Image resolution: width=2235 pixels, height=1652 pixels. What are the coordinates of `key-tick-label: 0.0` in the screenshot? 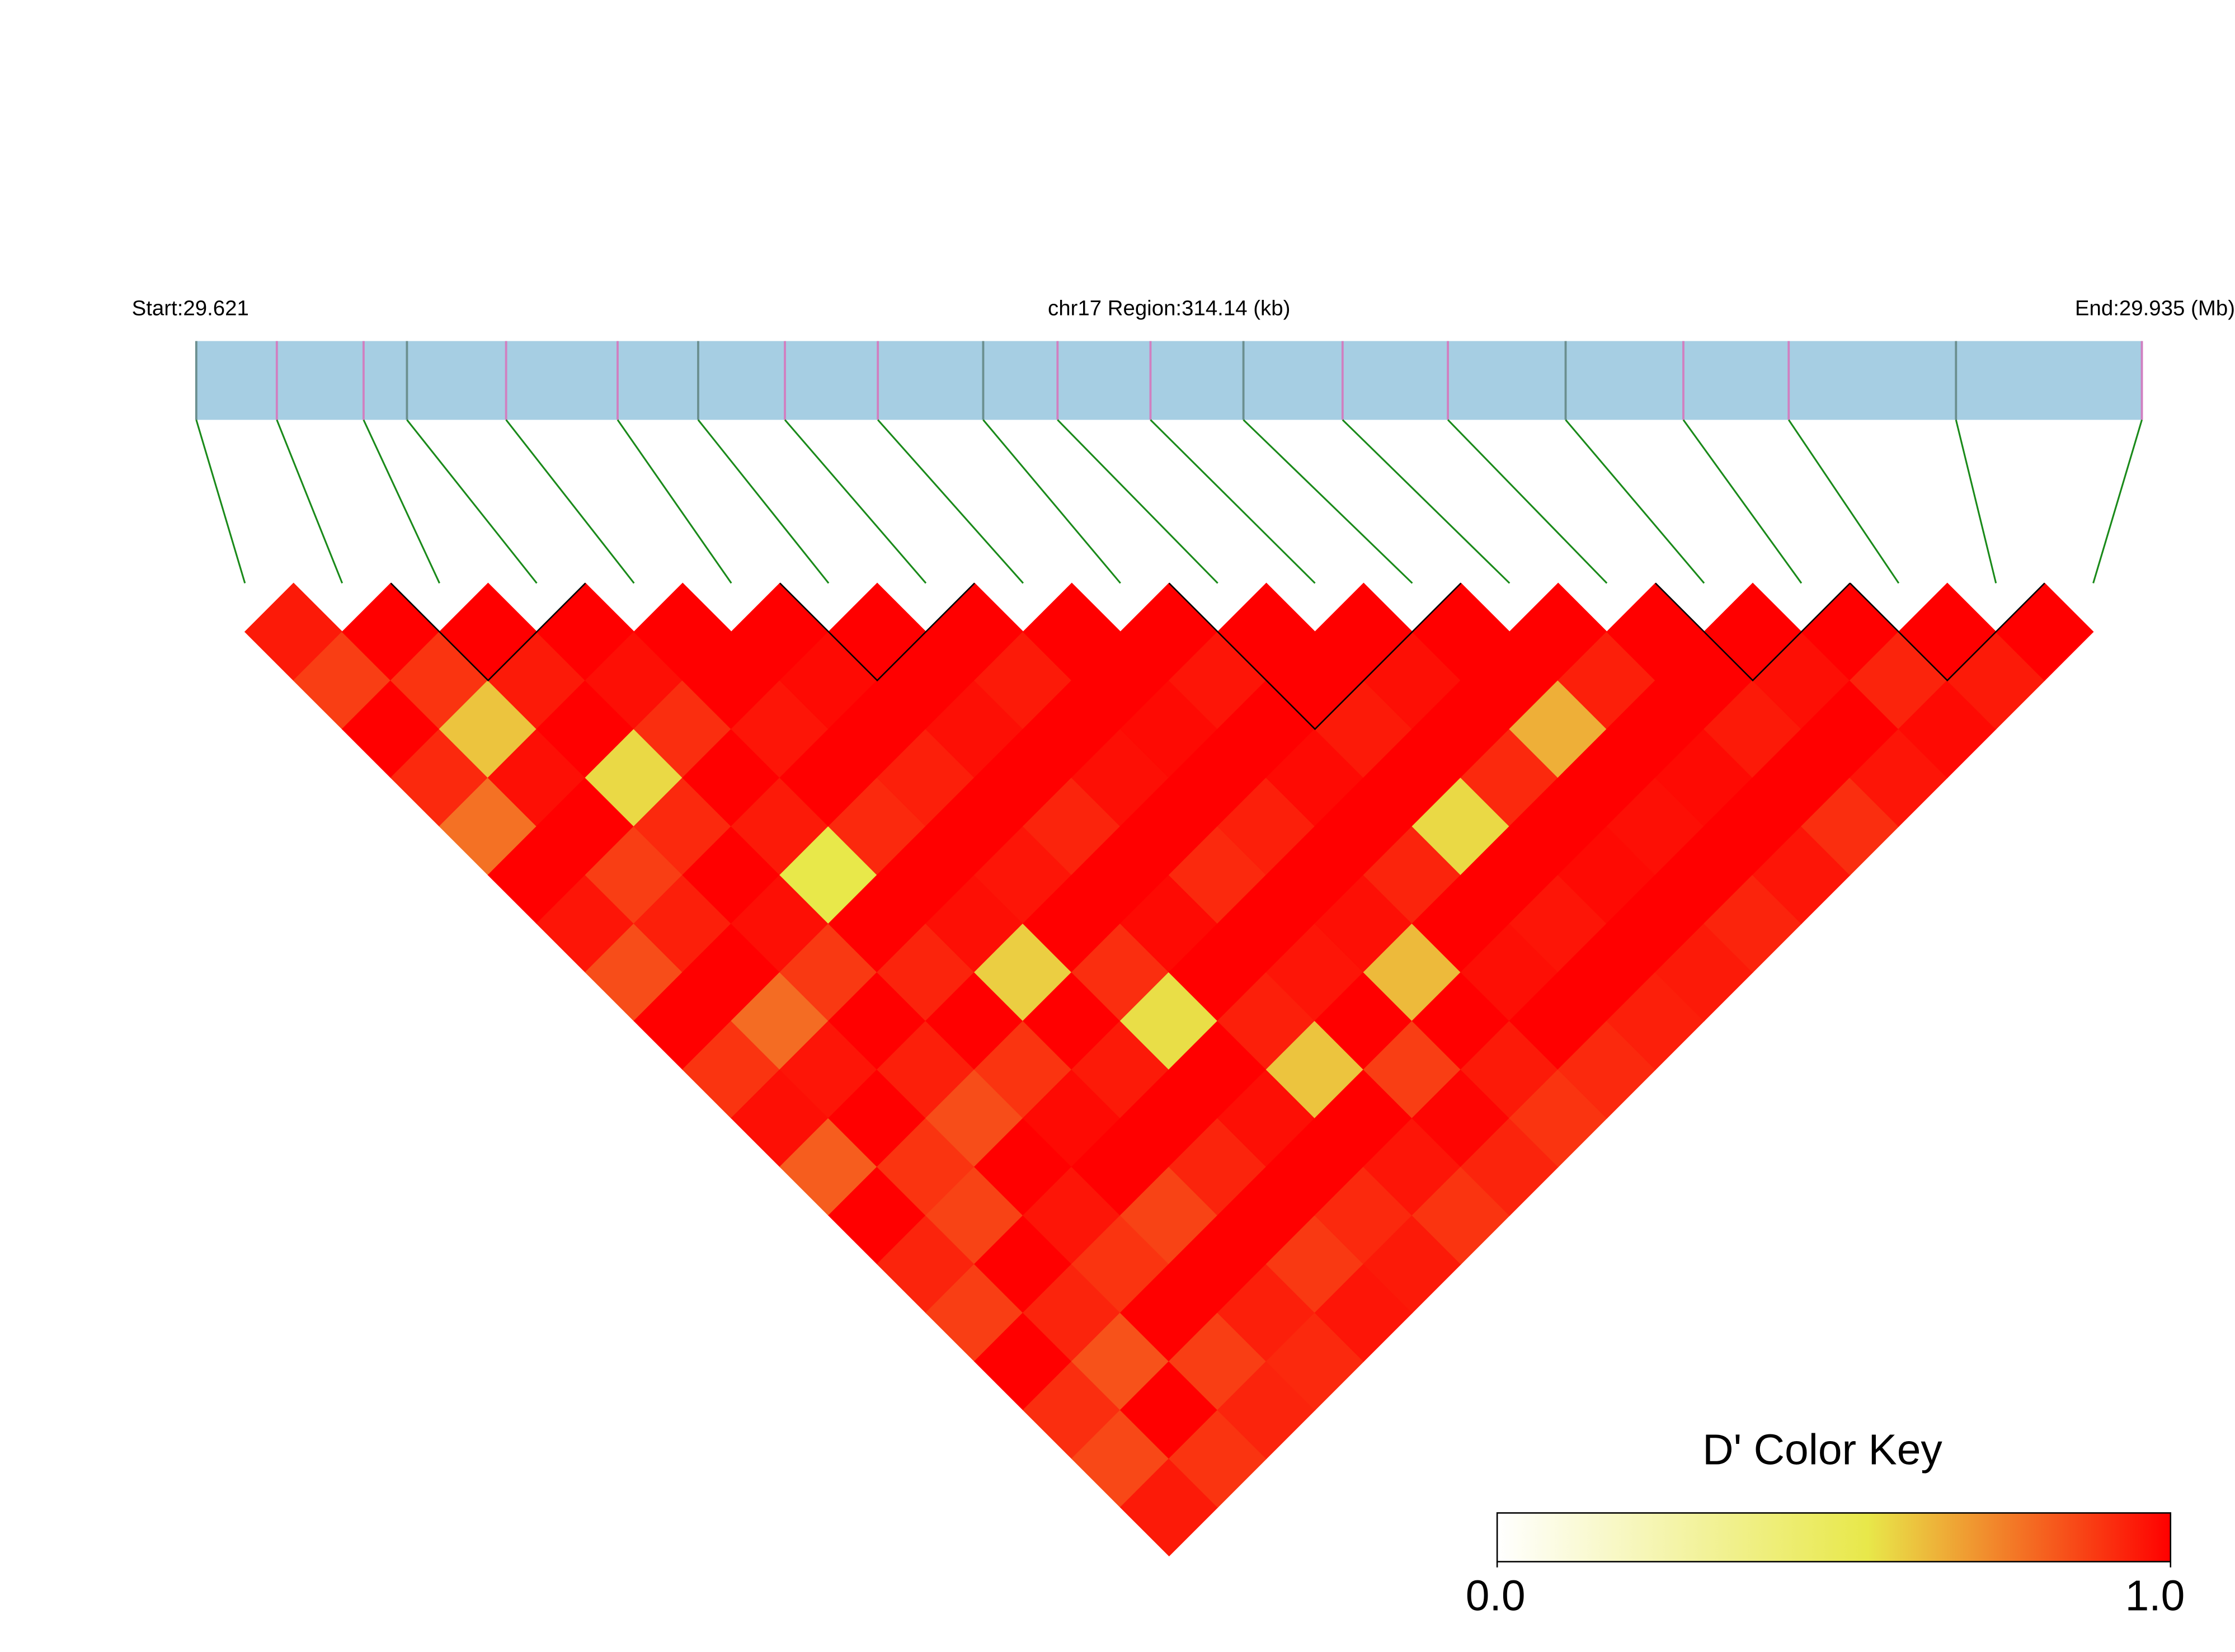 It's located at (1496, 1596).